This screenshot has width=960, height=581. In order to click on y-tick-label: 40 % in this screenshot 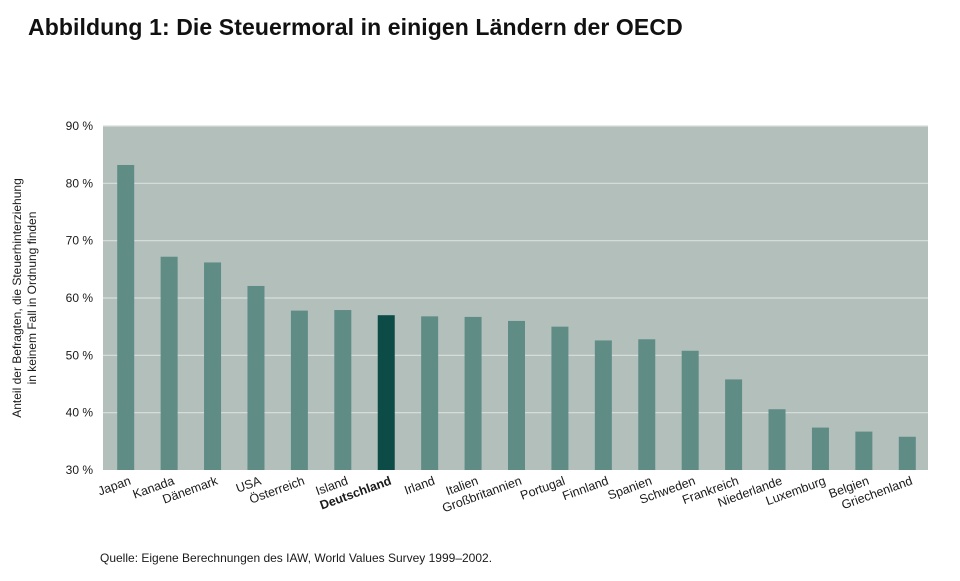, I will do `click(80, 413)`.